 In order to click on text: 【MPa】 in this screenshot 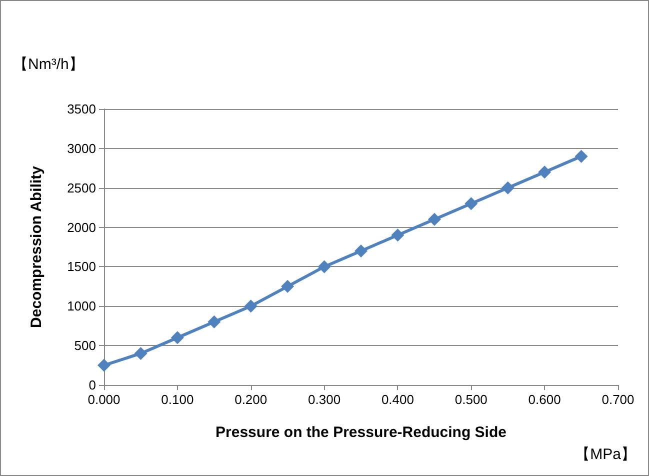, I will do `click(605, 454)`.